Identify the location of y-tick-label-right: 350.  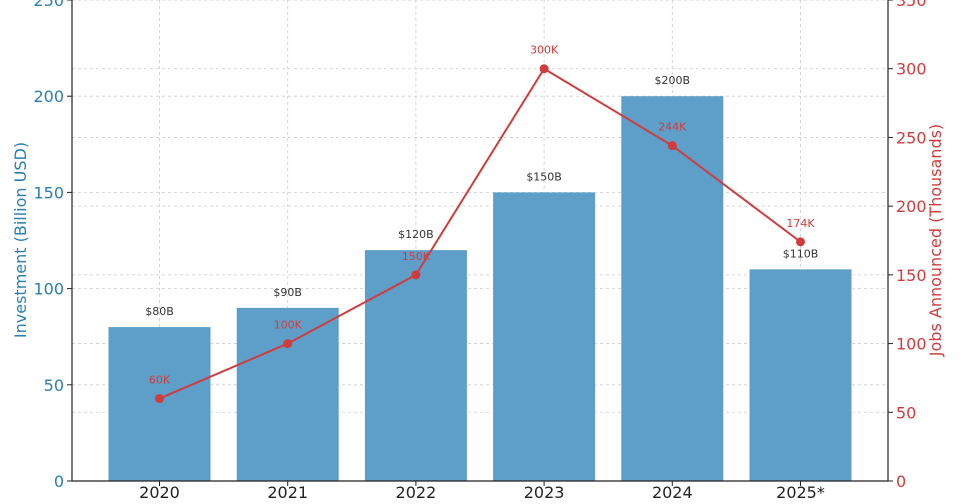
(911, 5).